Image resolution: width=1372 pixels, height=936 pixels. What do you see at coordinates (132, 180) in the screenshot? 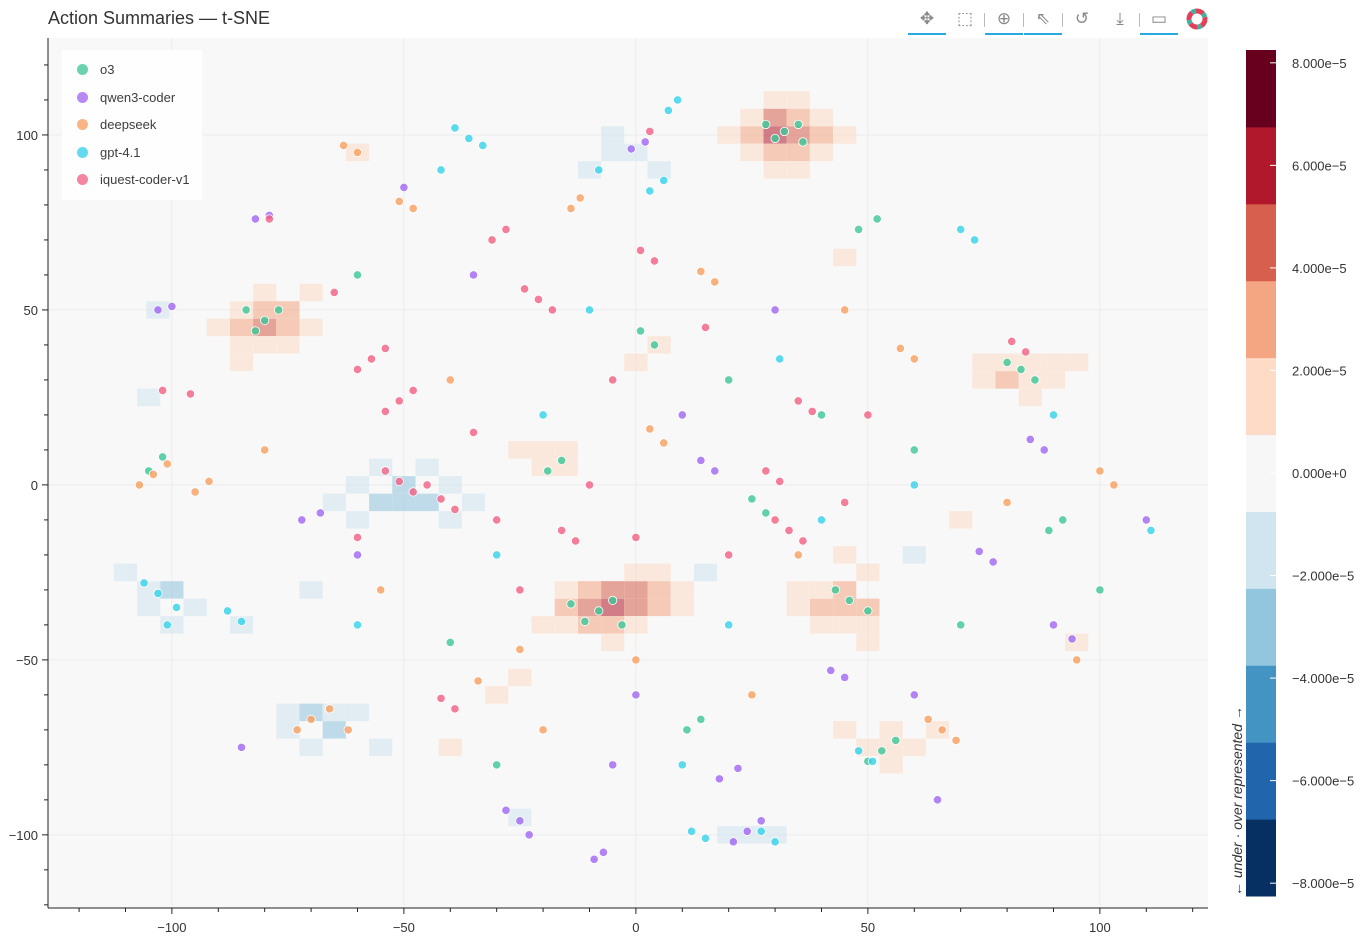
I see `legend-item-iquest-coder-v1: iquest-coder-v1` at bounding box center [132, 180].